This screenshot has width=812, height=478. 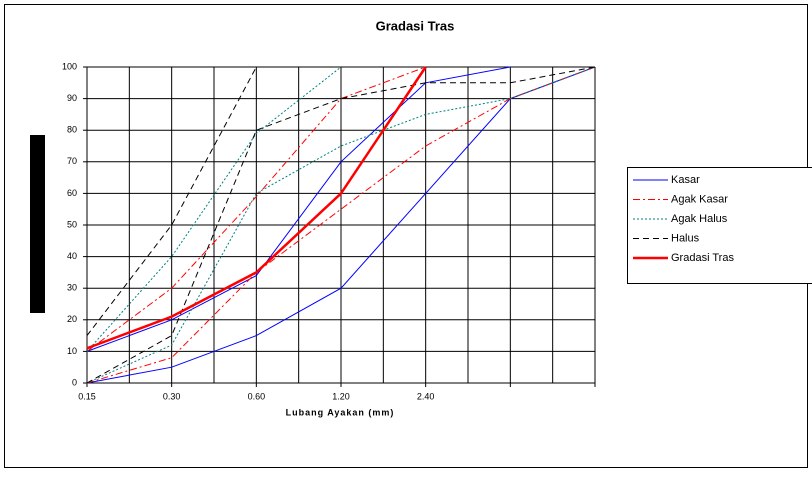 I want to click on legend-label: Kasar, so click(x=685, y=180).